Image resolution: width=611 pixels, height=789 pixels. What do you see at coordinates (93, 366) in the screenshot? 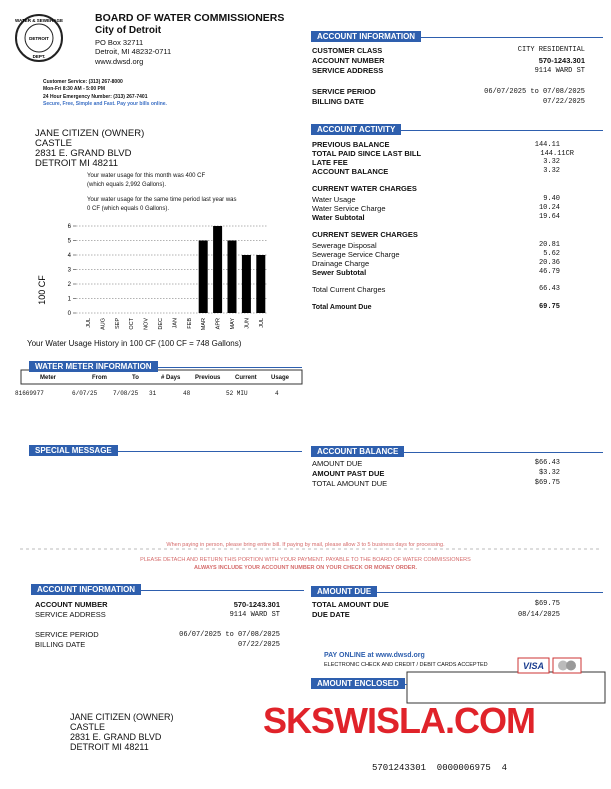
I see `section-title: WATER METER INFORMATION` at bounding box center [93, 366].